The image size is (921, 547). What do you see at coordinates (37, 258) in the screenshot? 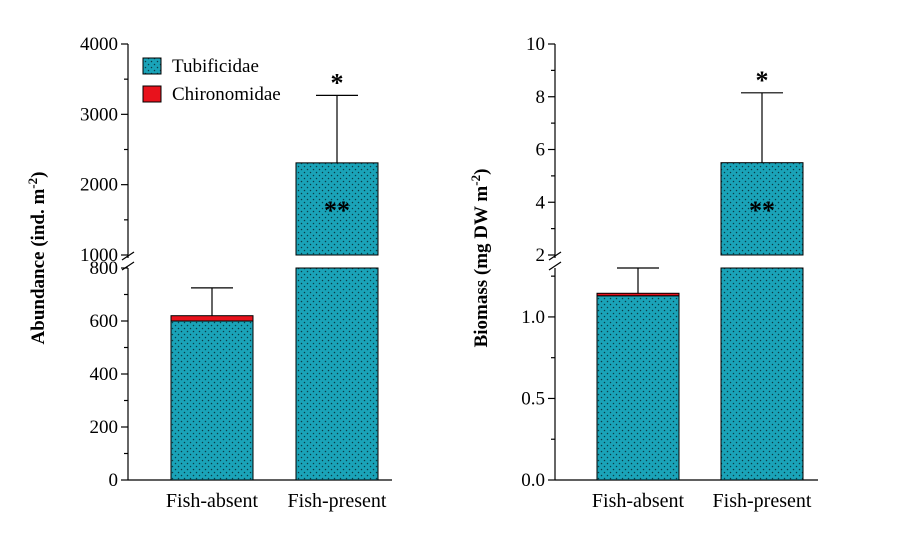
I see `abundance-y-axis-label: Abundance (ind. m-2)` at bounding box center [37, 258].